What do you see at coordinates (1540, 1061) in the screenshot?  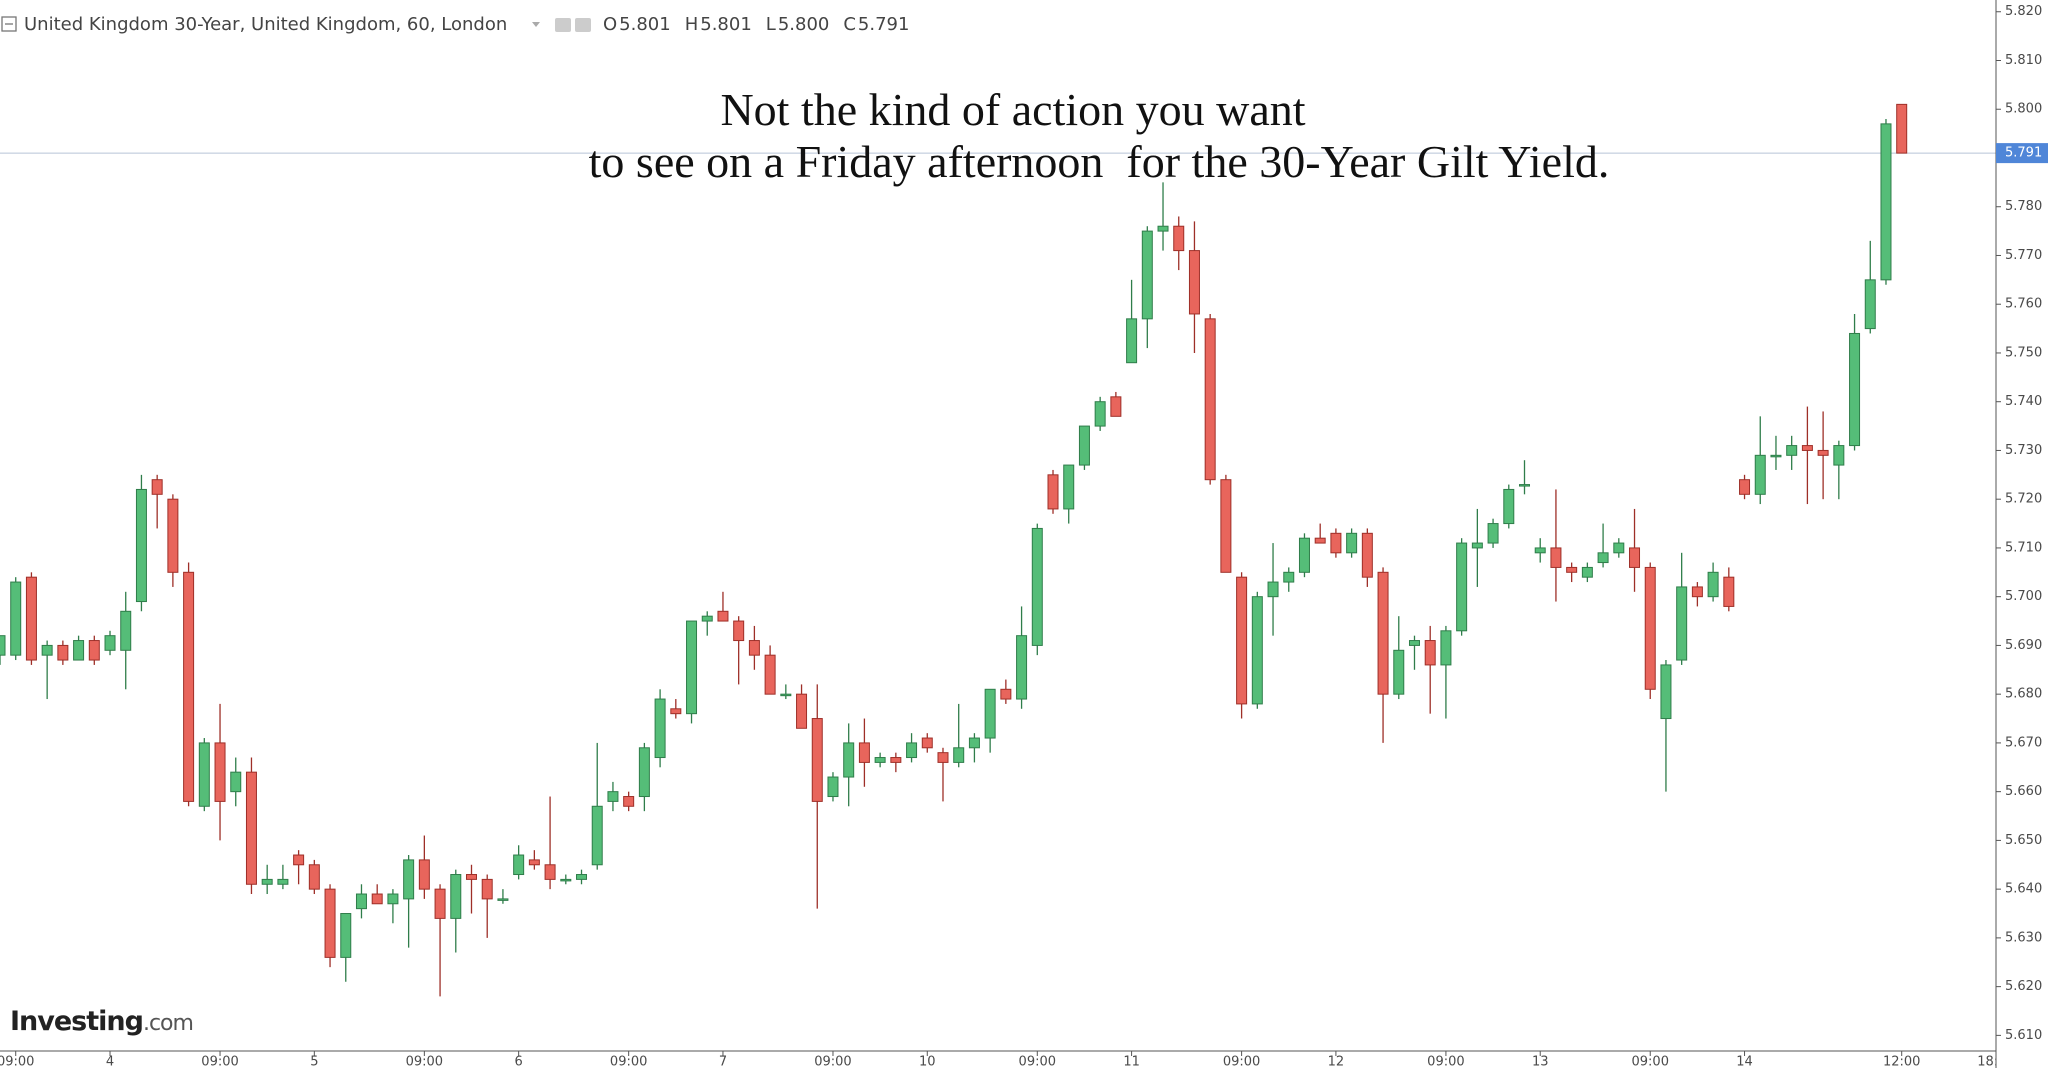 I see `x-tick-label: 13` at bounding box center [1540, 1061].